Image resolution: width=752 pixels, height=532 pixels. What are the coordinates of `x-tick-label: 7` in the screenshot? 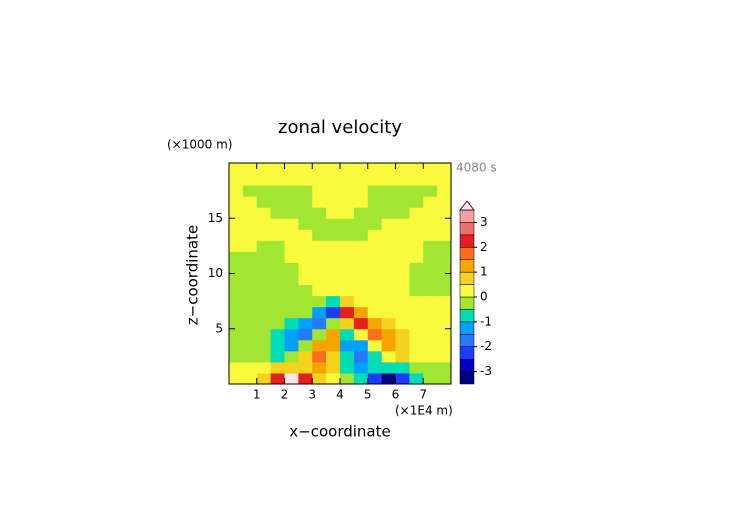 It's located at (423, 395).